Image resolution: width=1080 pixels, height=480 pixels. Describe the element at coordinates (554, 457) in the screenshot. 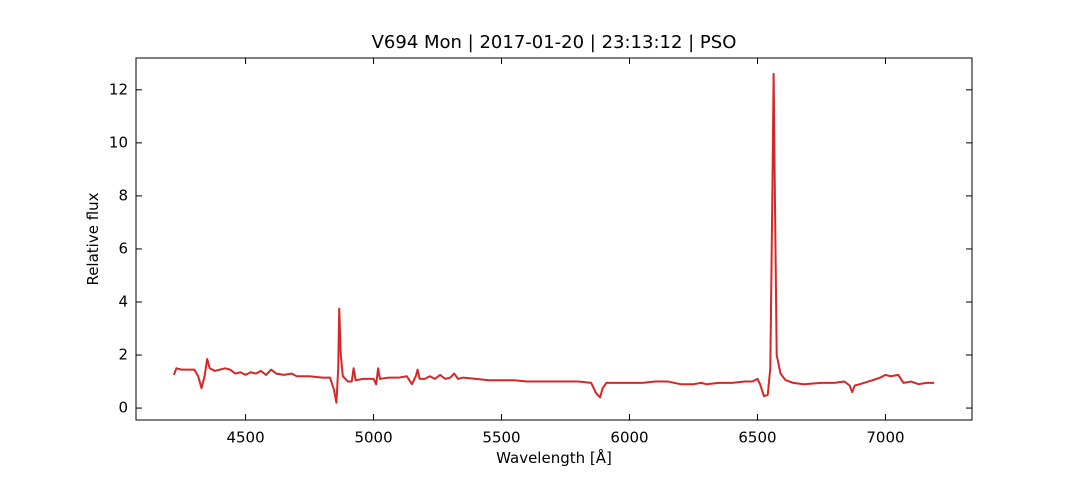

I see `x-axis-label: Wavelength [Å]` at that location.